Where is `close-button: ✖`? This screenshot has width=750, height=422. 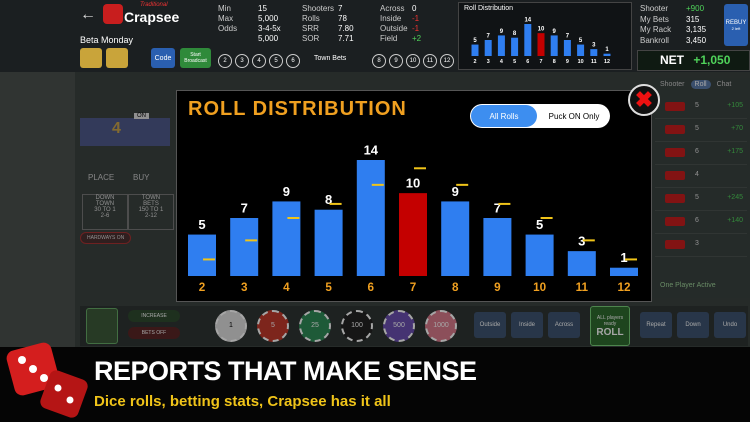
close-button: ✖ is located at coordinates (644, 100).